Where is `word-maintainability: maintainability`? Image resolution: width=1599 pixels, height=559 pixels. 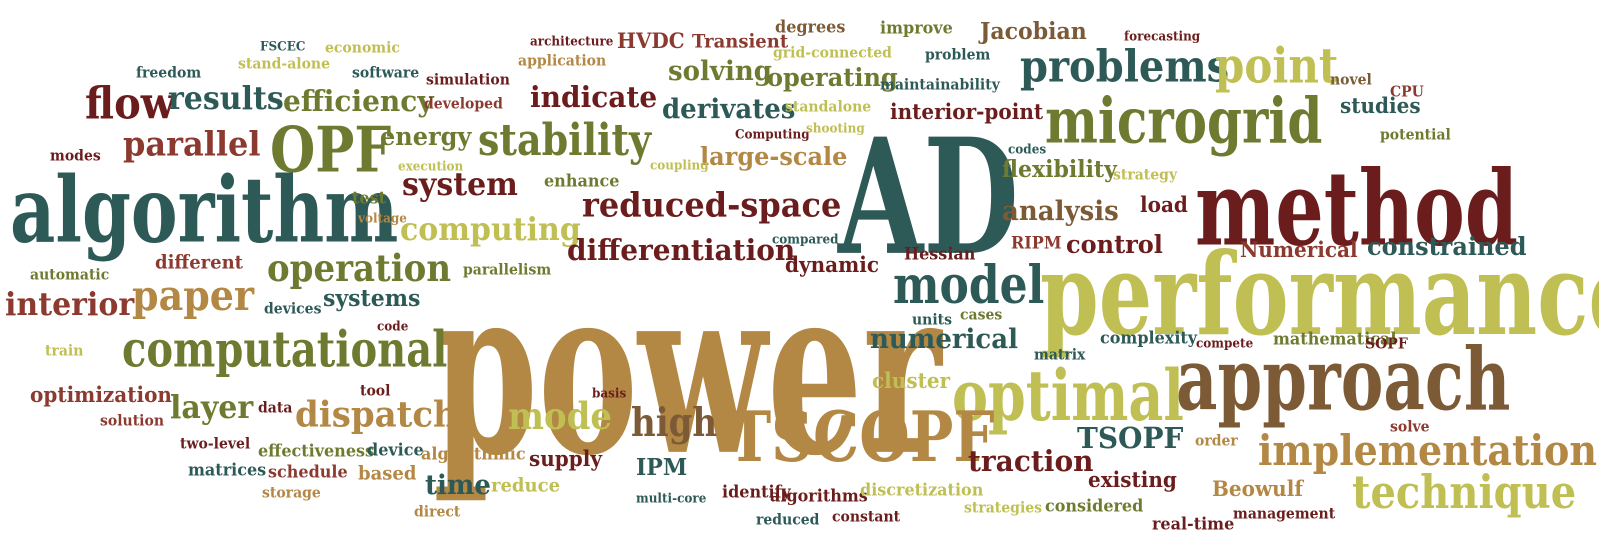 word-maintainability: maintainability is located at coordinates (940, 85).